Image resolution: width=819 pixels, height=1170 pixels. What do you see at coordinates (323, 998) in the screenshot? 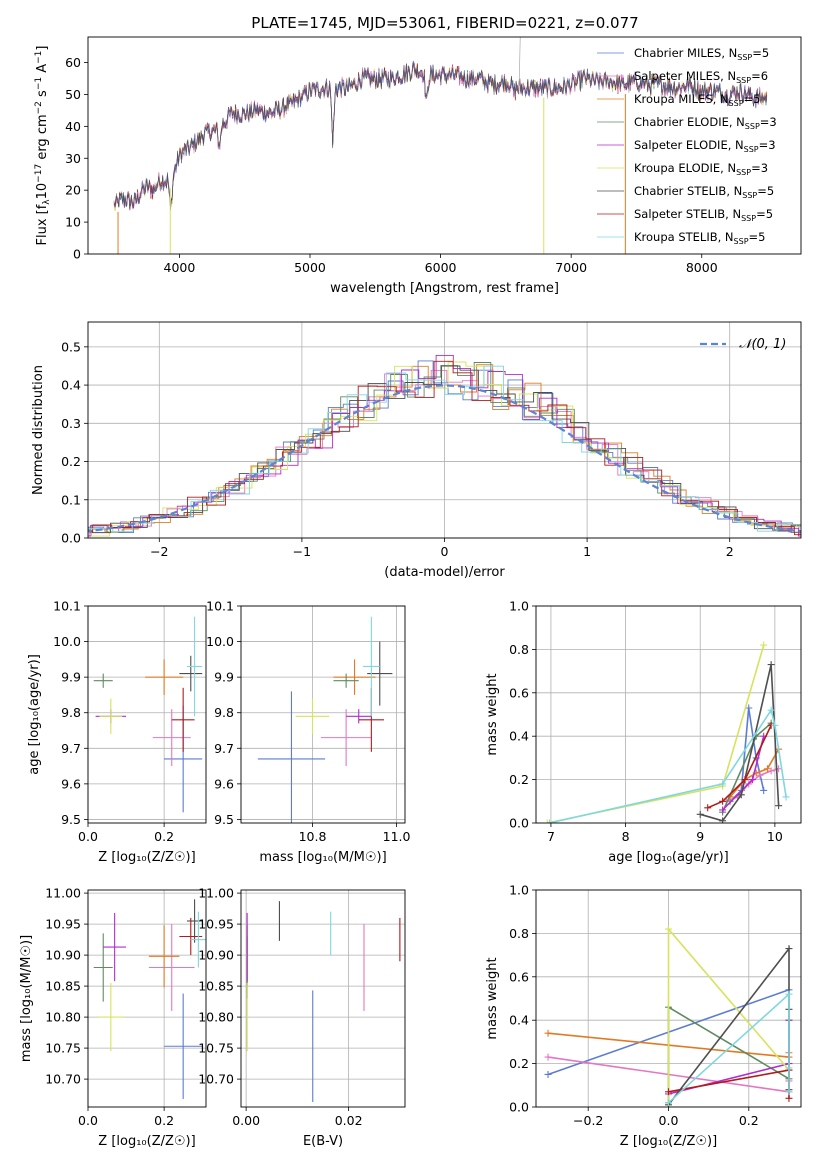
I see `mass_vs_EBV-frame` at bounding box center [323, 998].